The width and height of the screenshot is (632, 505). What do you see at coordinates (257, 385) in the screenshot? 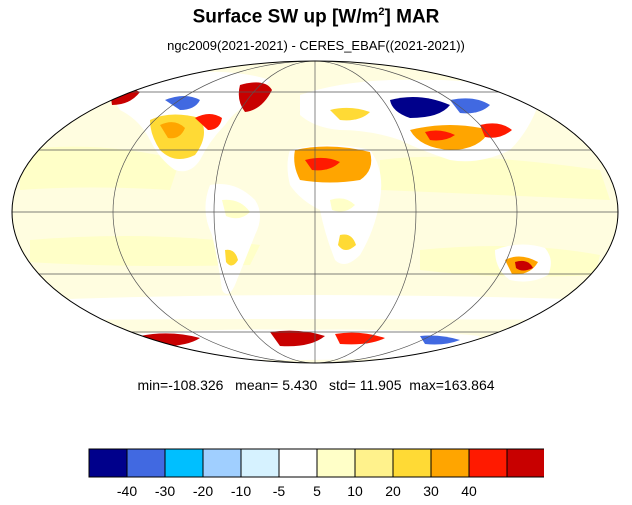
I see `stat-mean-label: mean=` at bounding box center [257, 385].